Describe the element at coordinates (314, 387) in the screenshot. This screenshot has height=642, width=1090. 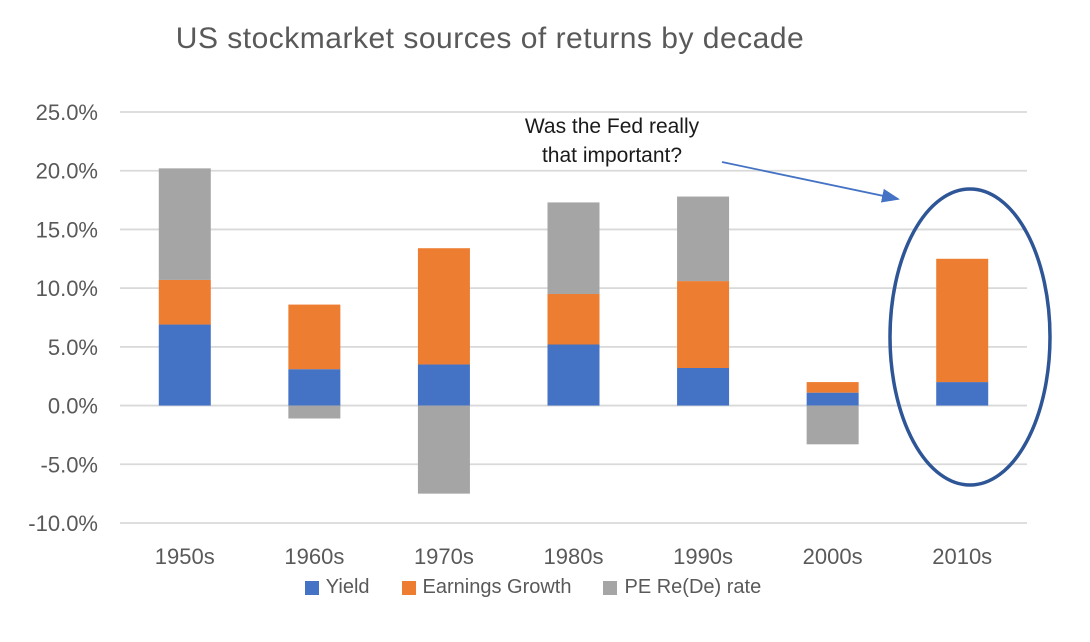
I see `bar-segment-1960s-yield` at that location.